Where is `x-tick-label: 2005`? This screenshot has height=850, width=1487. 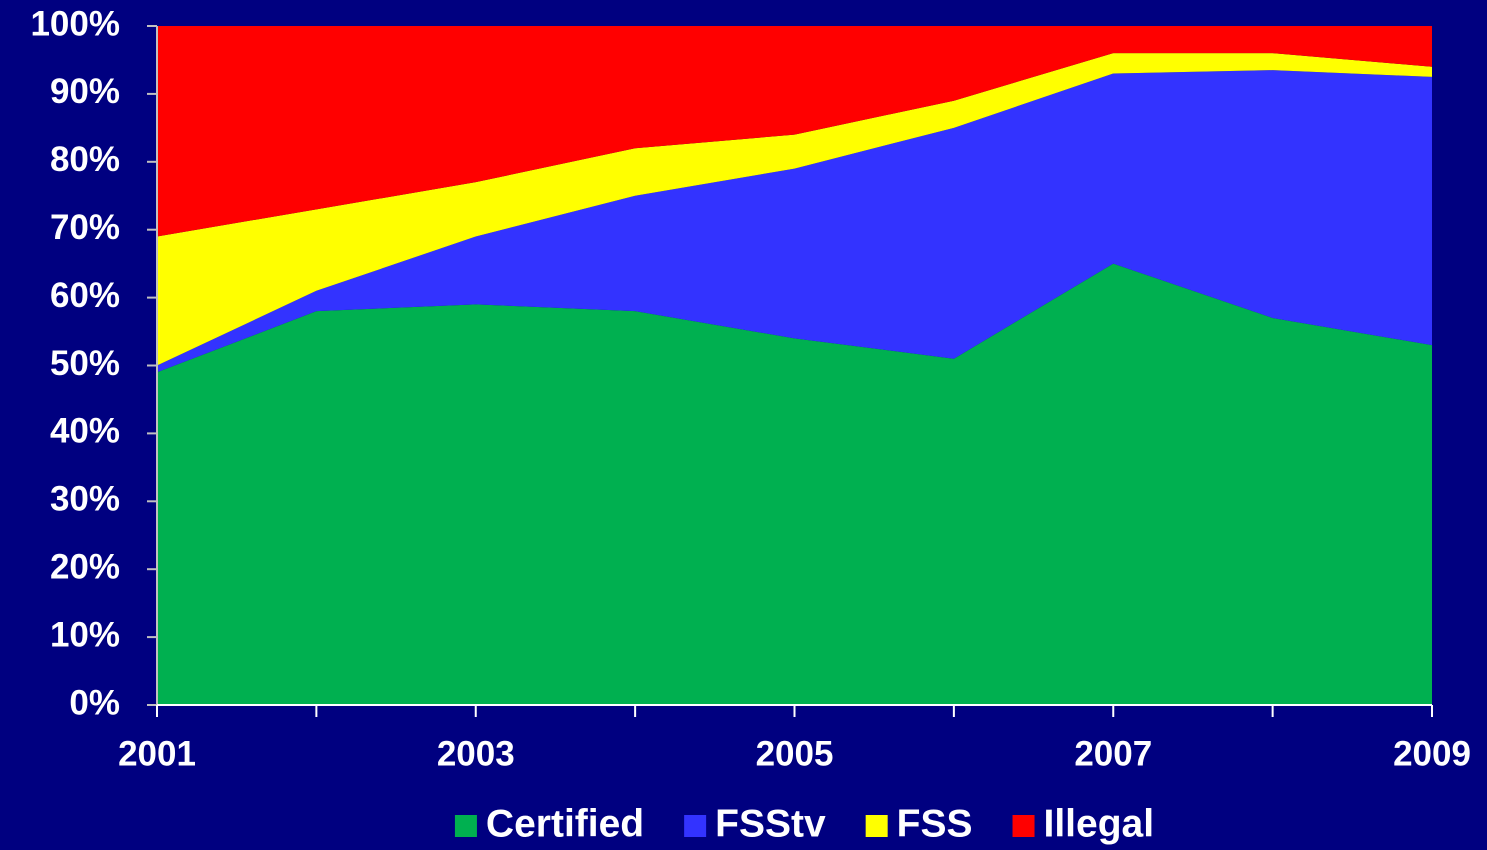 x-tick-label: 2005 is located at coordinates (795, 753).